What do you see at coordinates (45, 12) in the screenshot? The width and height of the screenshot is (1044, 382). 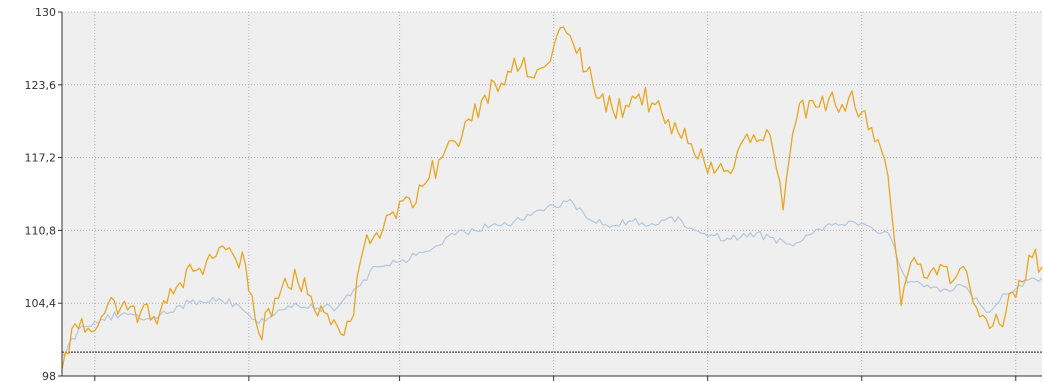 I see `y-tick-label: 130` at bounding box center [45, 12].